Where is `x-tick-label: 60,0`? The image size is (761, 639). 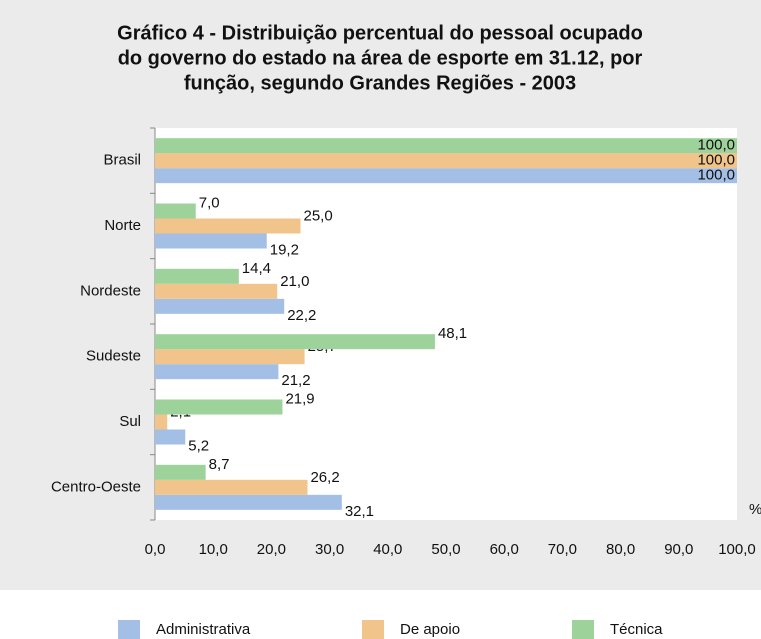
x-tick-label: 60,0 is located at coordinates (504, 549).